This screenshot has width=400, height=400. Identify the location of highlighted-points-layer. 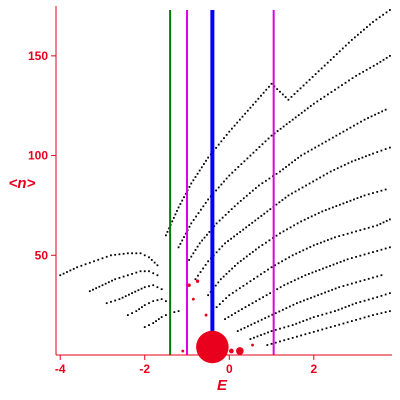
(217, 321).